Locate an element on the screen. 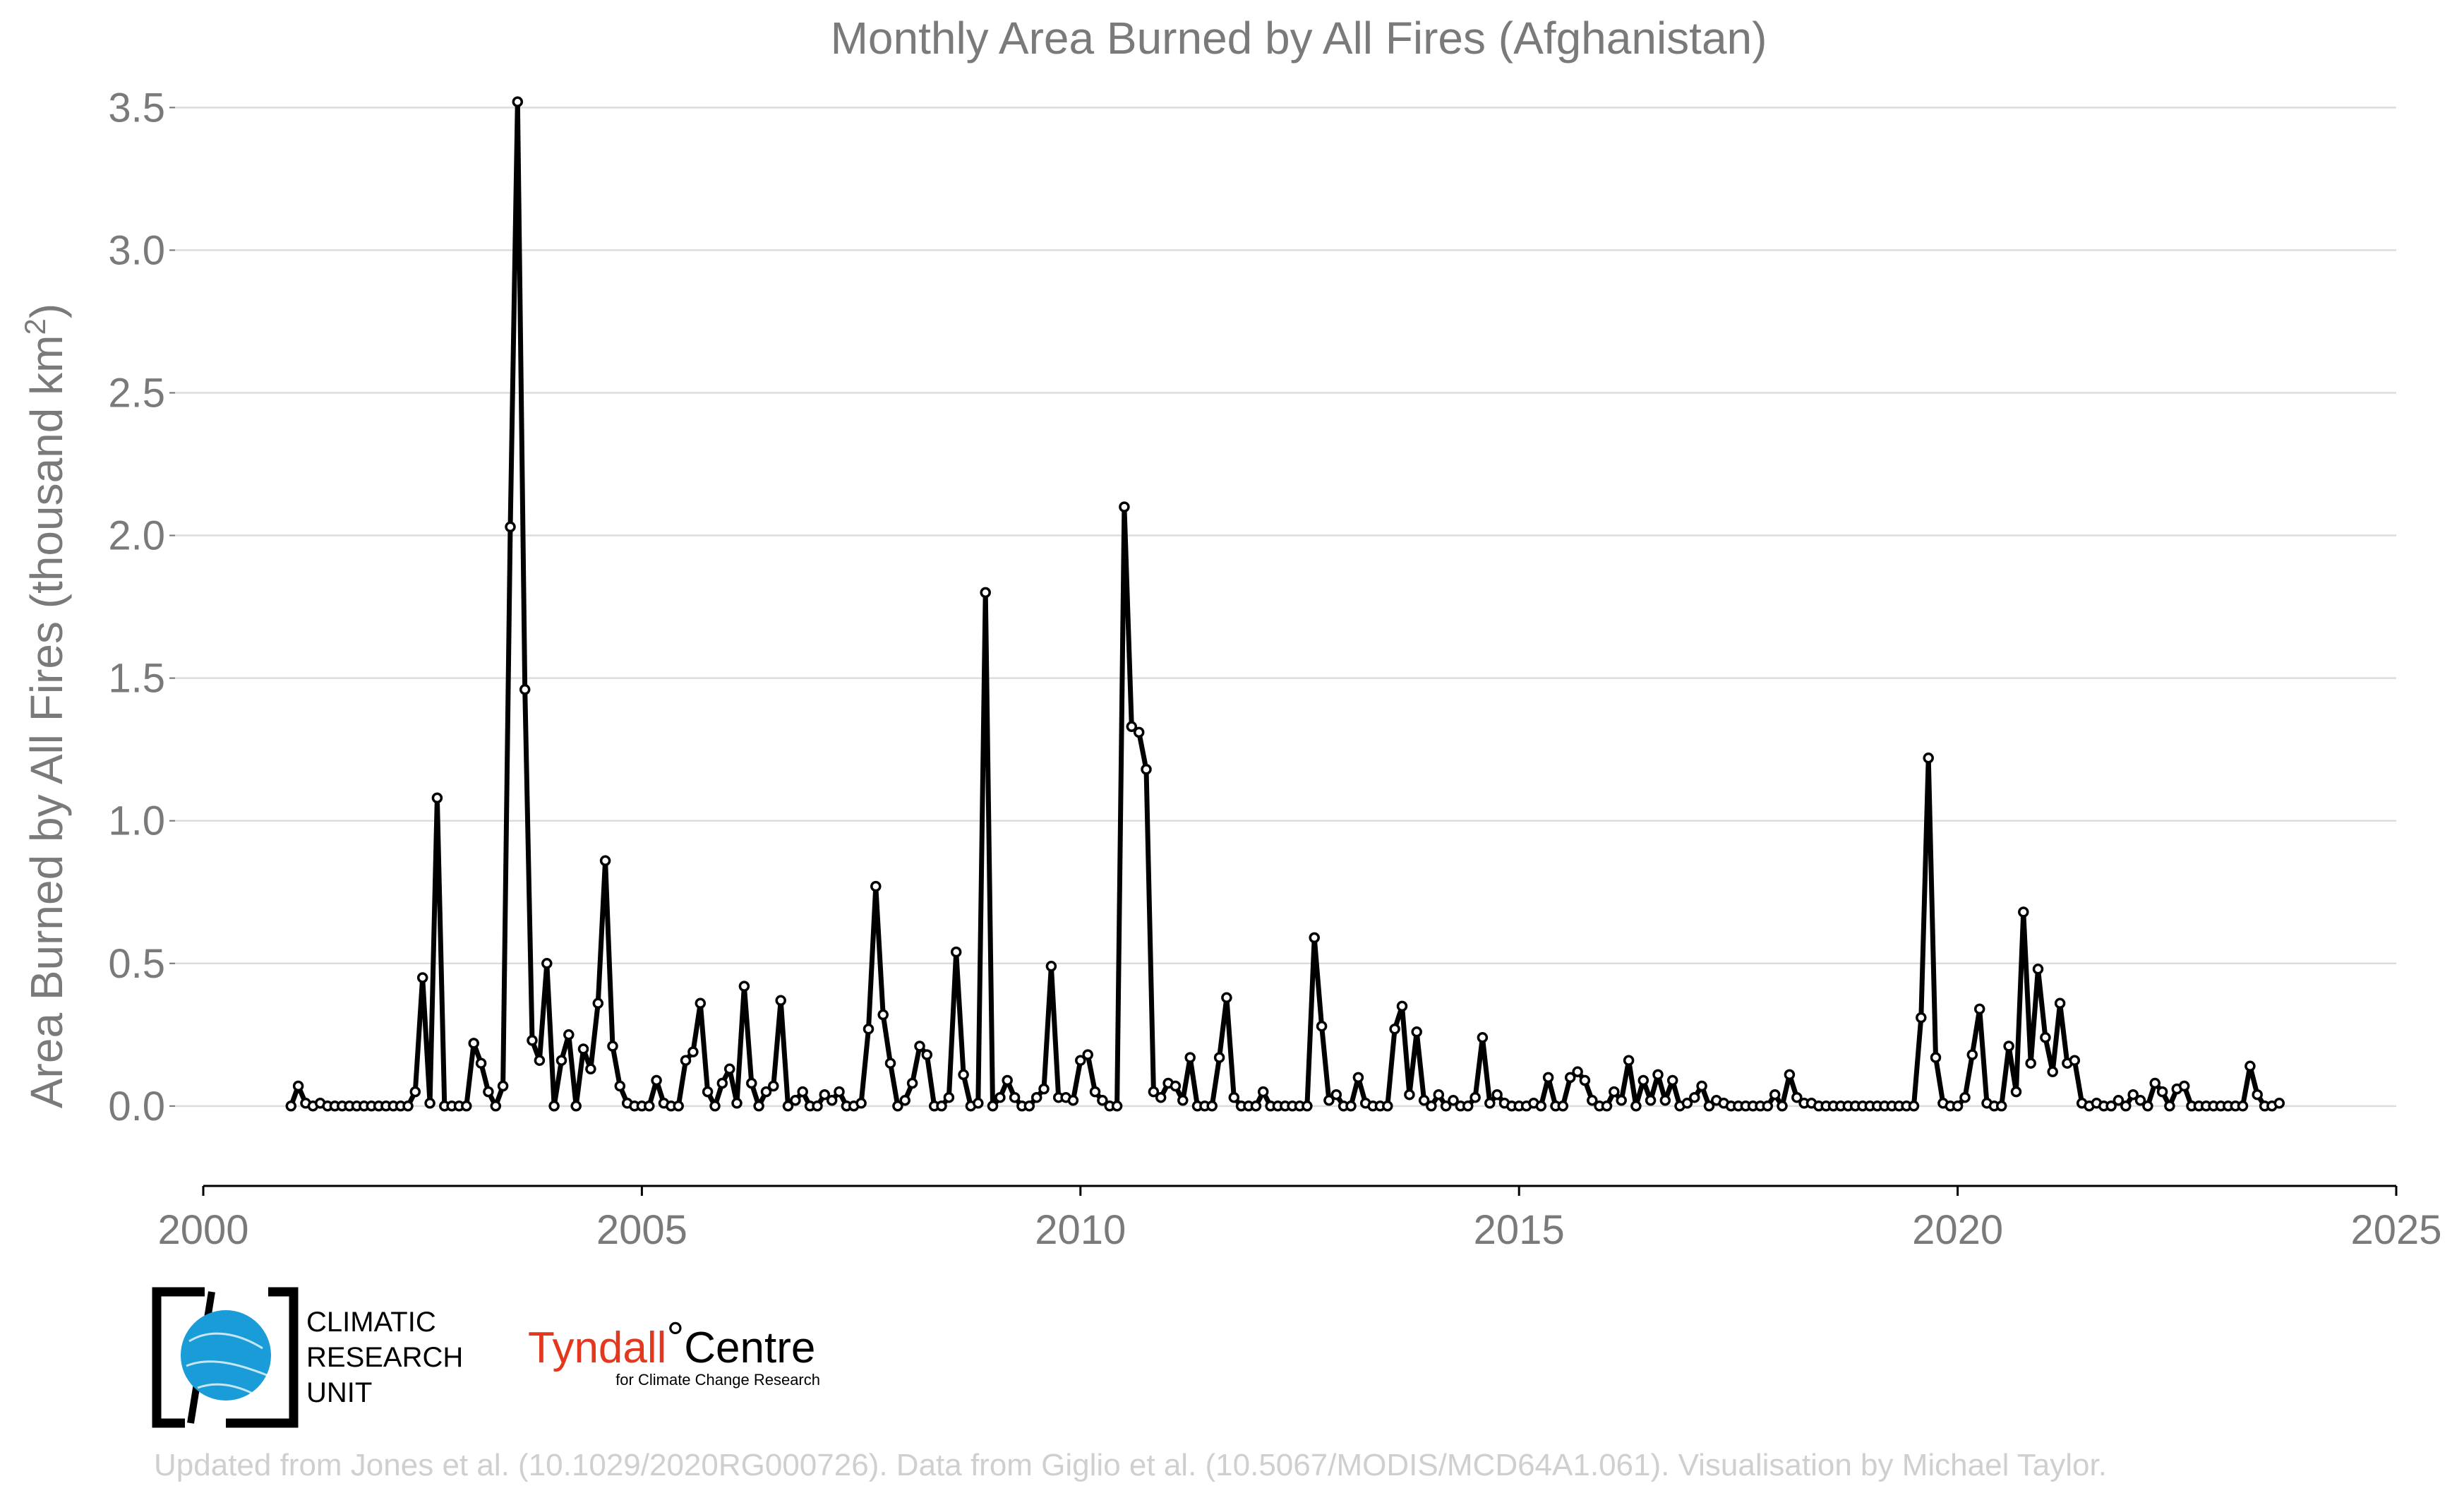 This screenshot has width=2464, height=1505. y-axis: 0.0 0.5 1.0 1.5 2.0 2.5 3.0 3.5 is located at coordinates (141, 607).